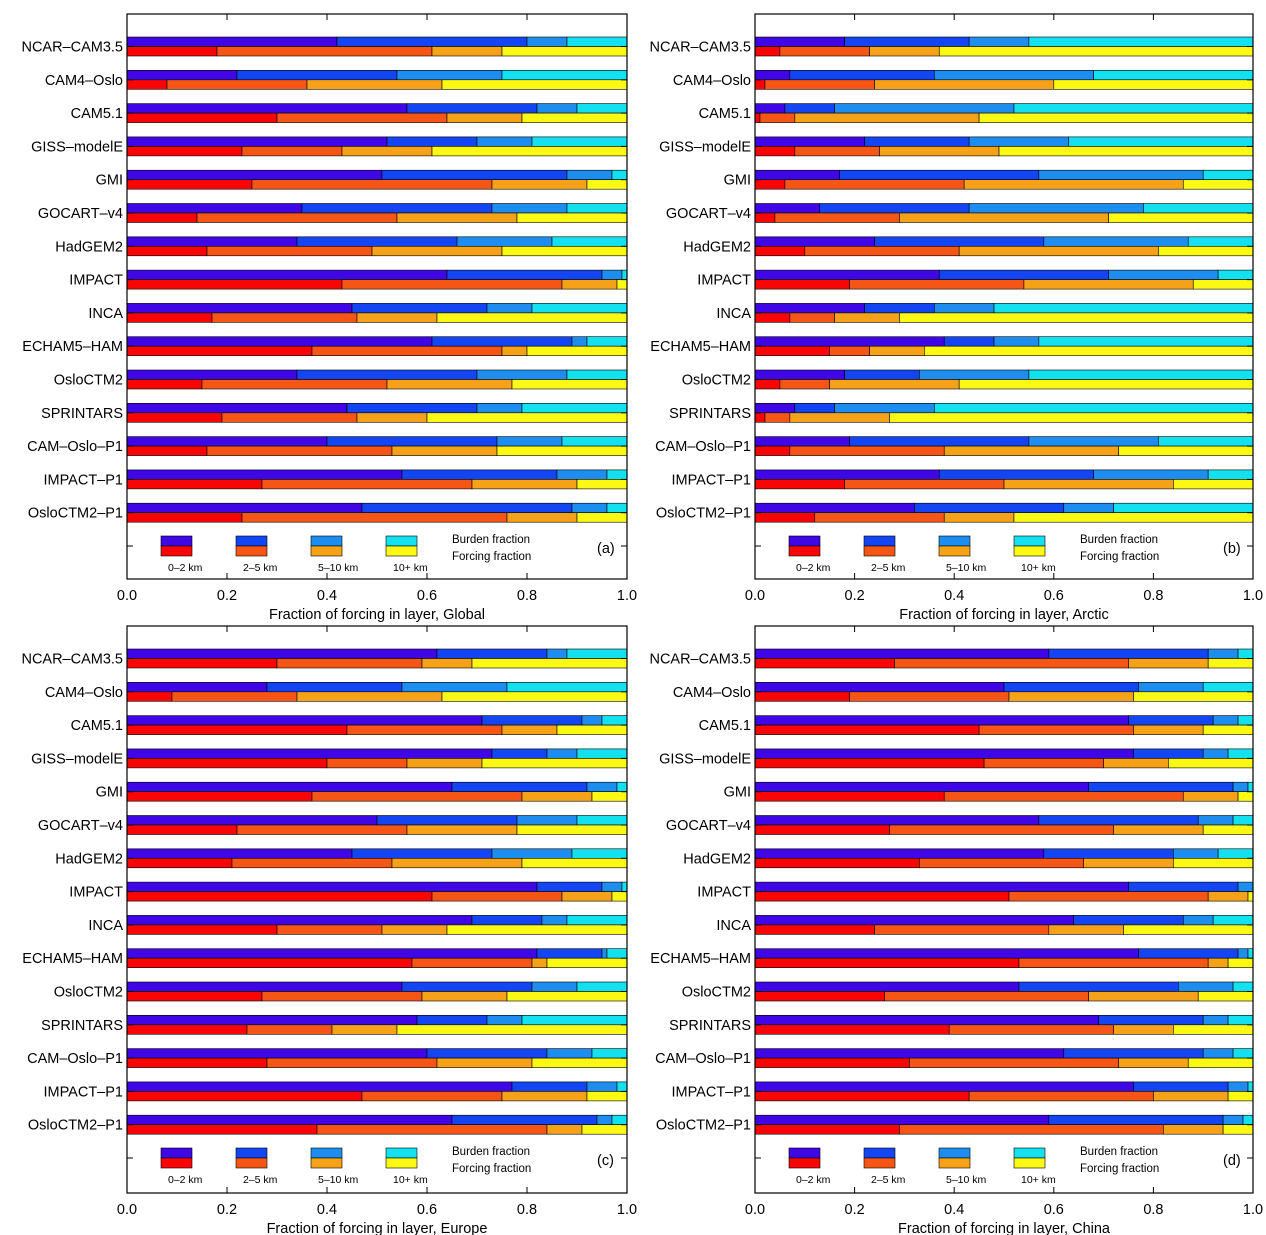  I want to click on model-label: ECHAM5–HAM, so click(700, 347).